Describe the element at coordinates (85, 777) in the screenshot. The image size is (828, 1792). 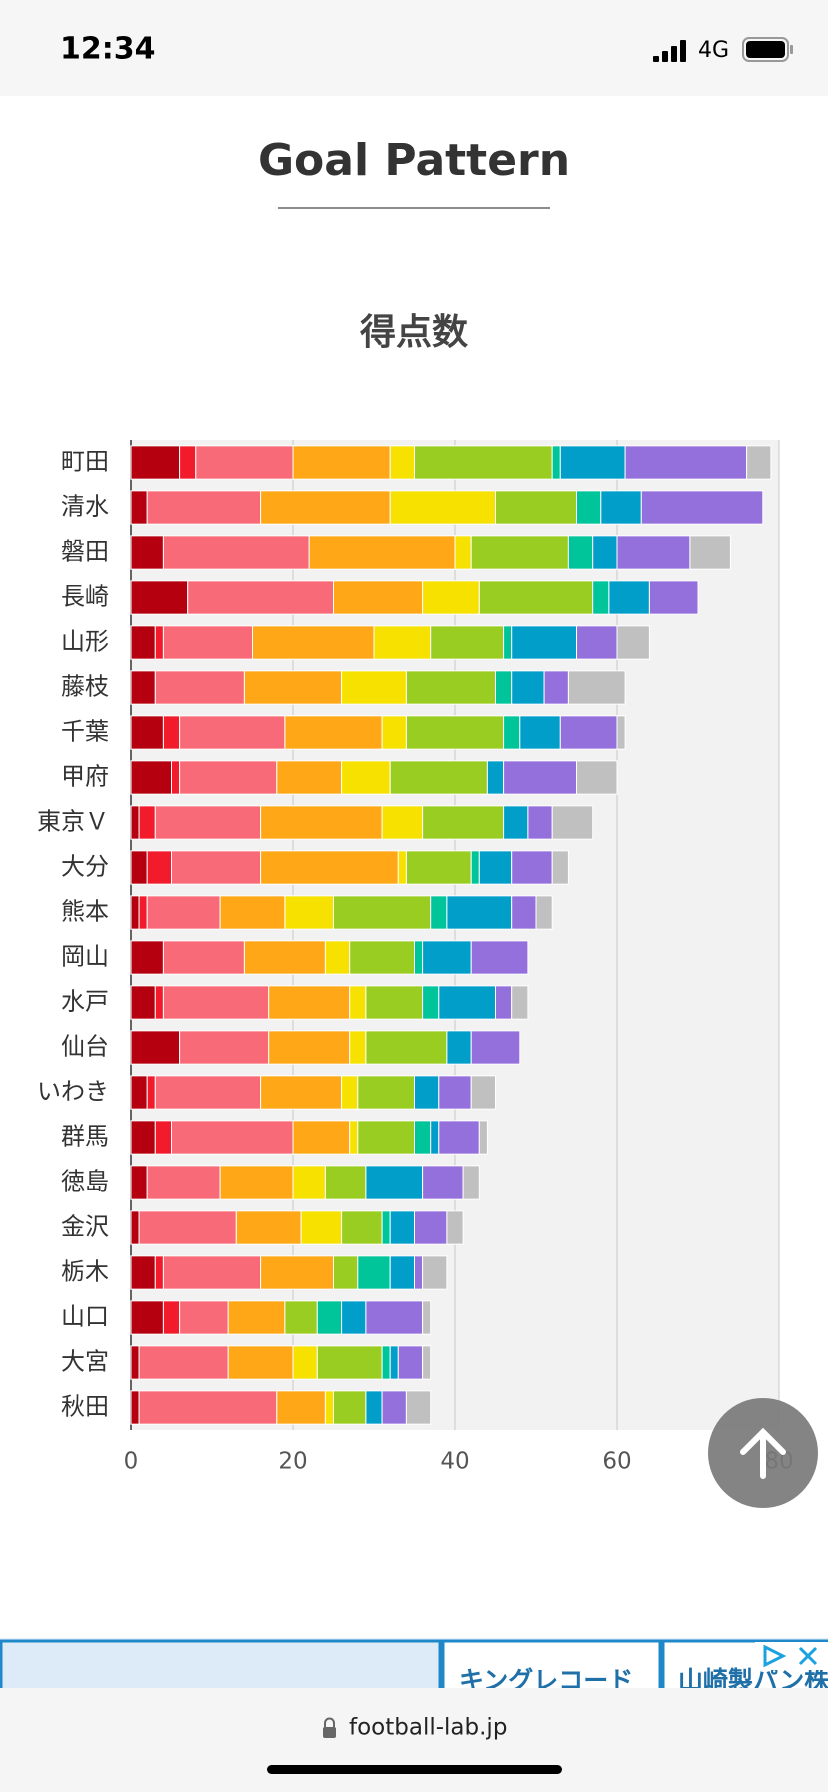
I see `y-tick-label: 甲府` at that location.